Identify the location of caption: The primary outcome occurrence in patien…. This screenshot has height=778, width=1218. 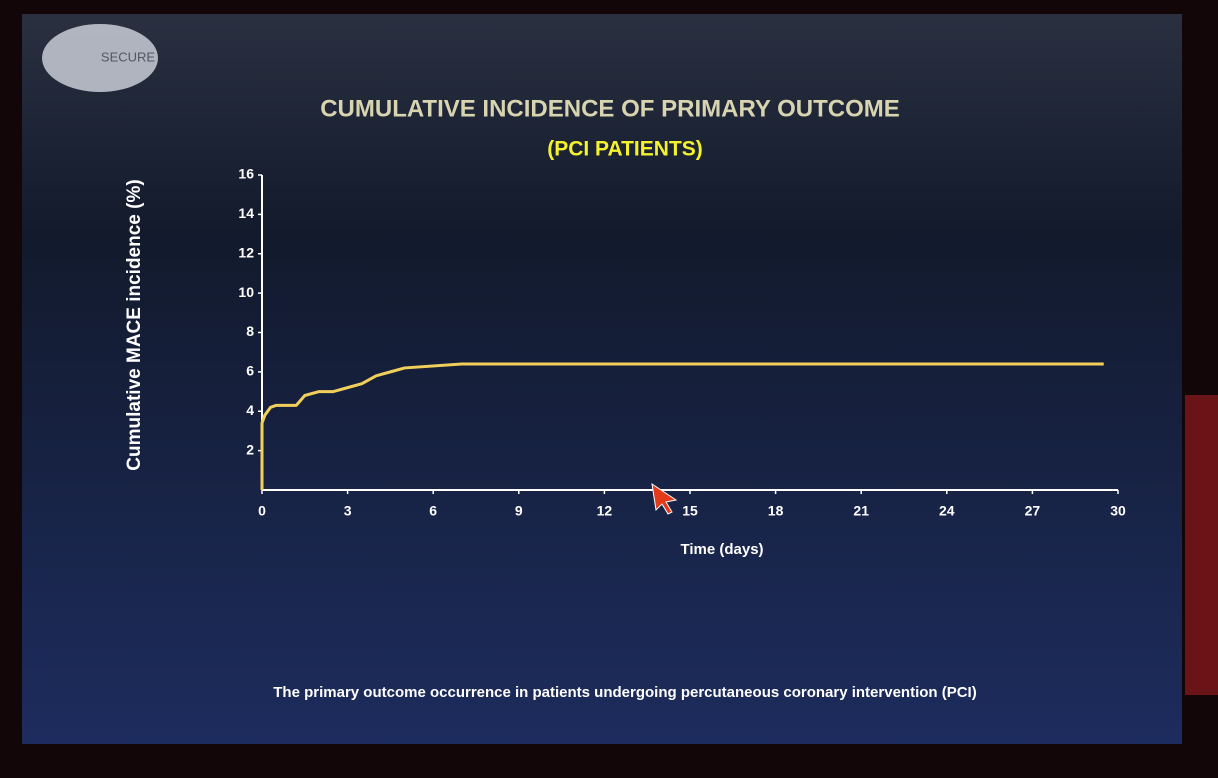
(624, 692).